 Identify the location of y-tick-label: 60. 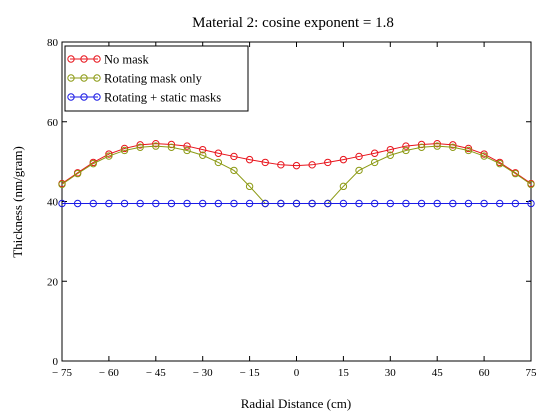
(53, 123).